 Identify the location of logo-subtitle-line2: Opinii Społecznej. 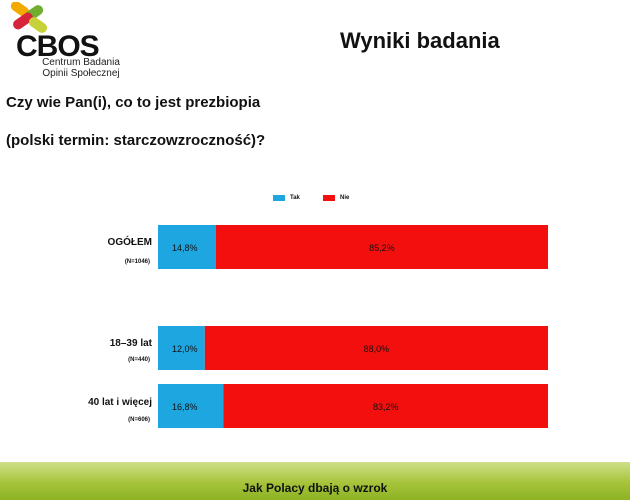
(81, 73).